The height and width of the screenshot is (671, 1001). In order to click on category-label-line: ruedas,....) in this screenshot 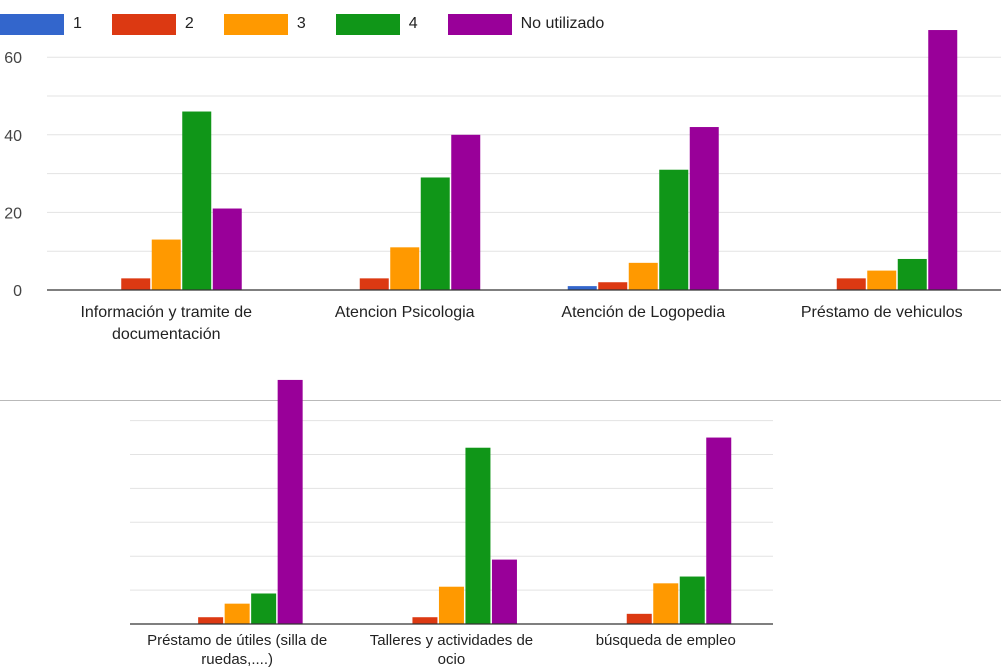, I will do `click(237, 659)`.